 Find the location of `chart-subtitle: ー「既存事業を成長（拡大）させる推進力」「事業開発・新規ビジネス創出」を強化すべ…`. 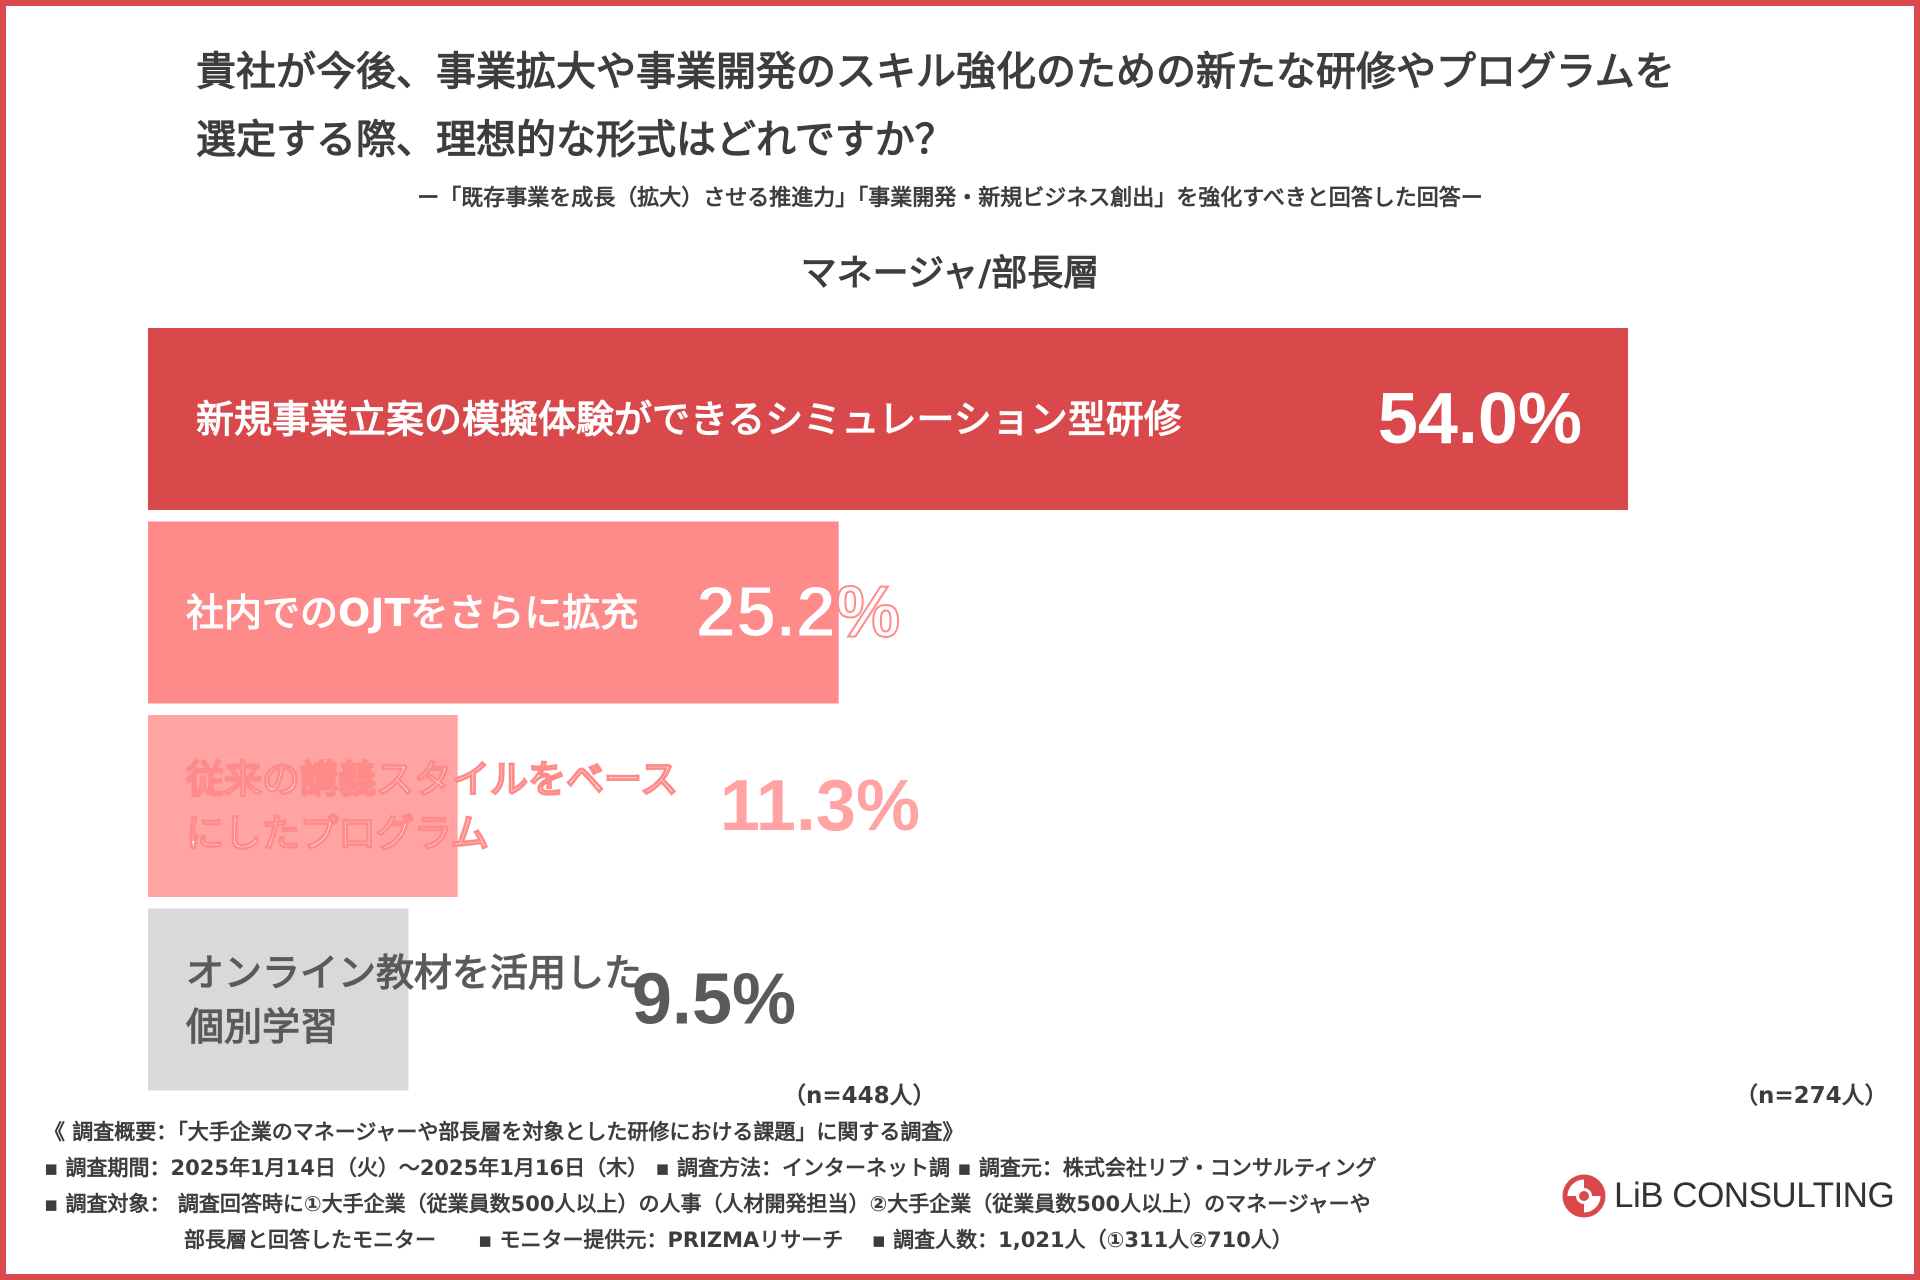

chart-subtitle: ー「既存事業を成長（拡大）させる推進力」「事業開発・新規ビジネス創出」を強化すべ… is located at coordinates (950, 198).